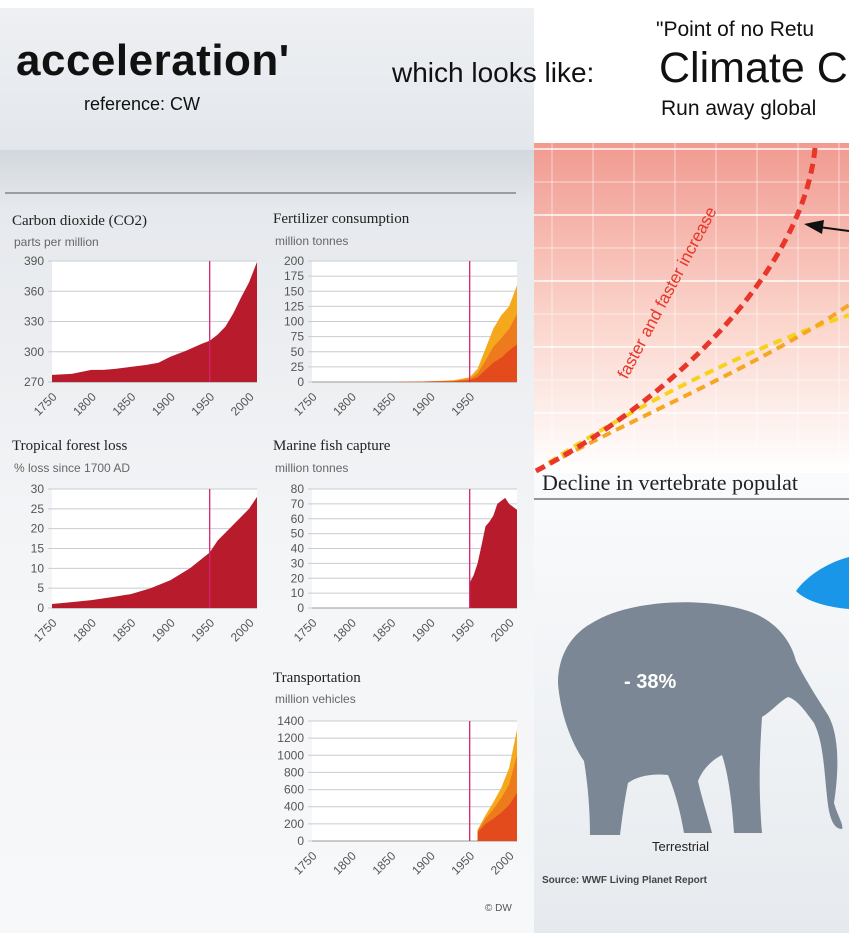 The width and height of the screenshot is (849, 933). Describe the element at coordinates (332, 446) in the screenshot. I see `chart-title: Marine fish capture` at that location.